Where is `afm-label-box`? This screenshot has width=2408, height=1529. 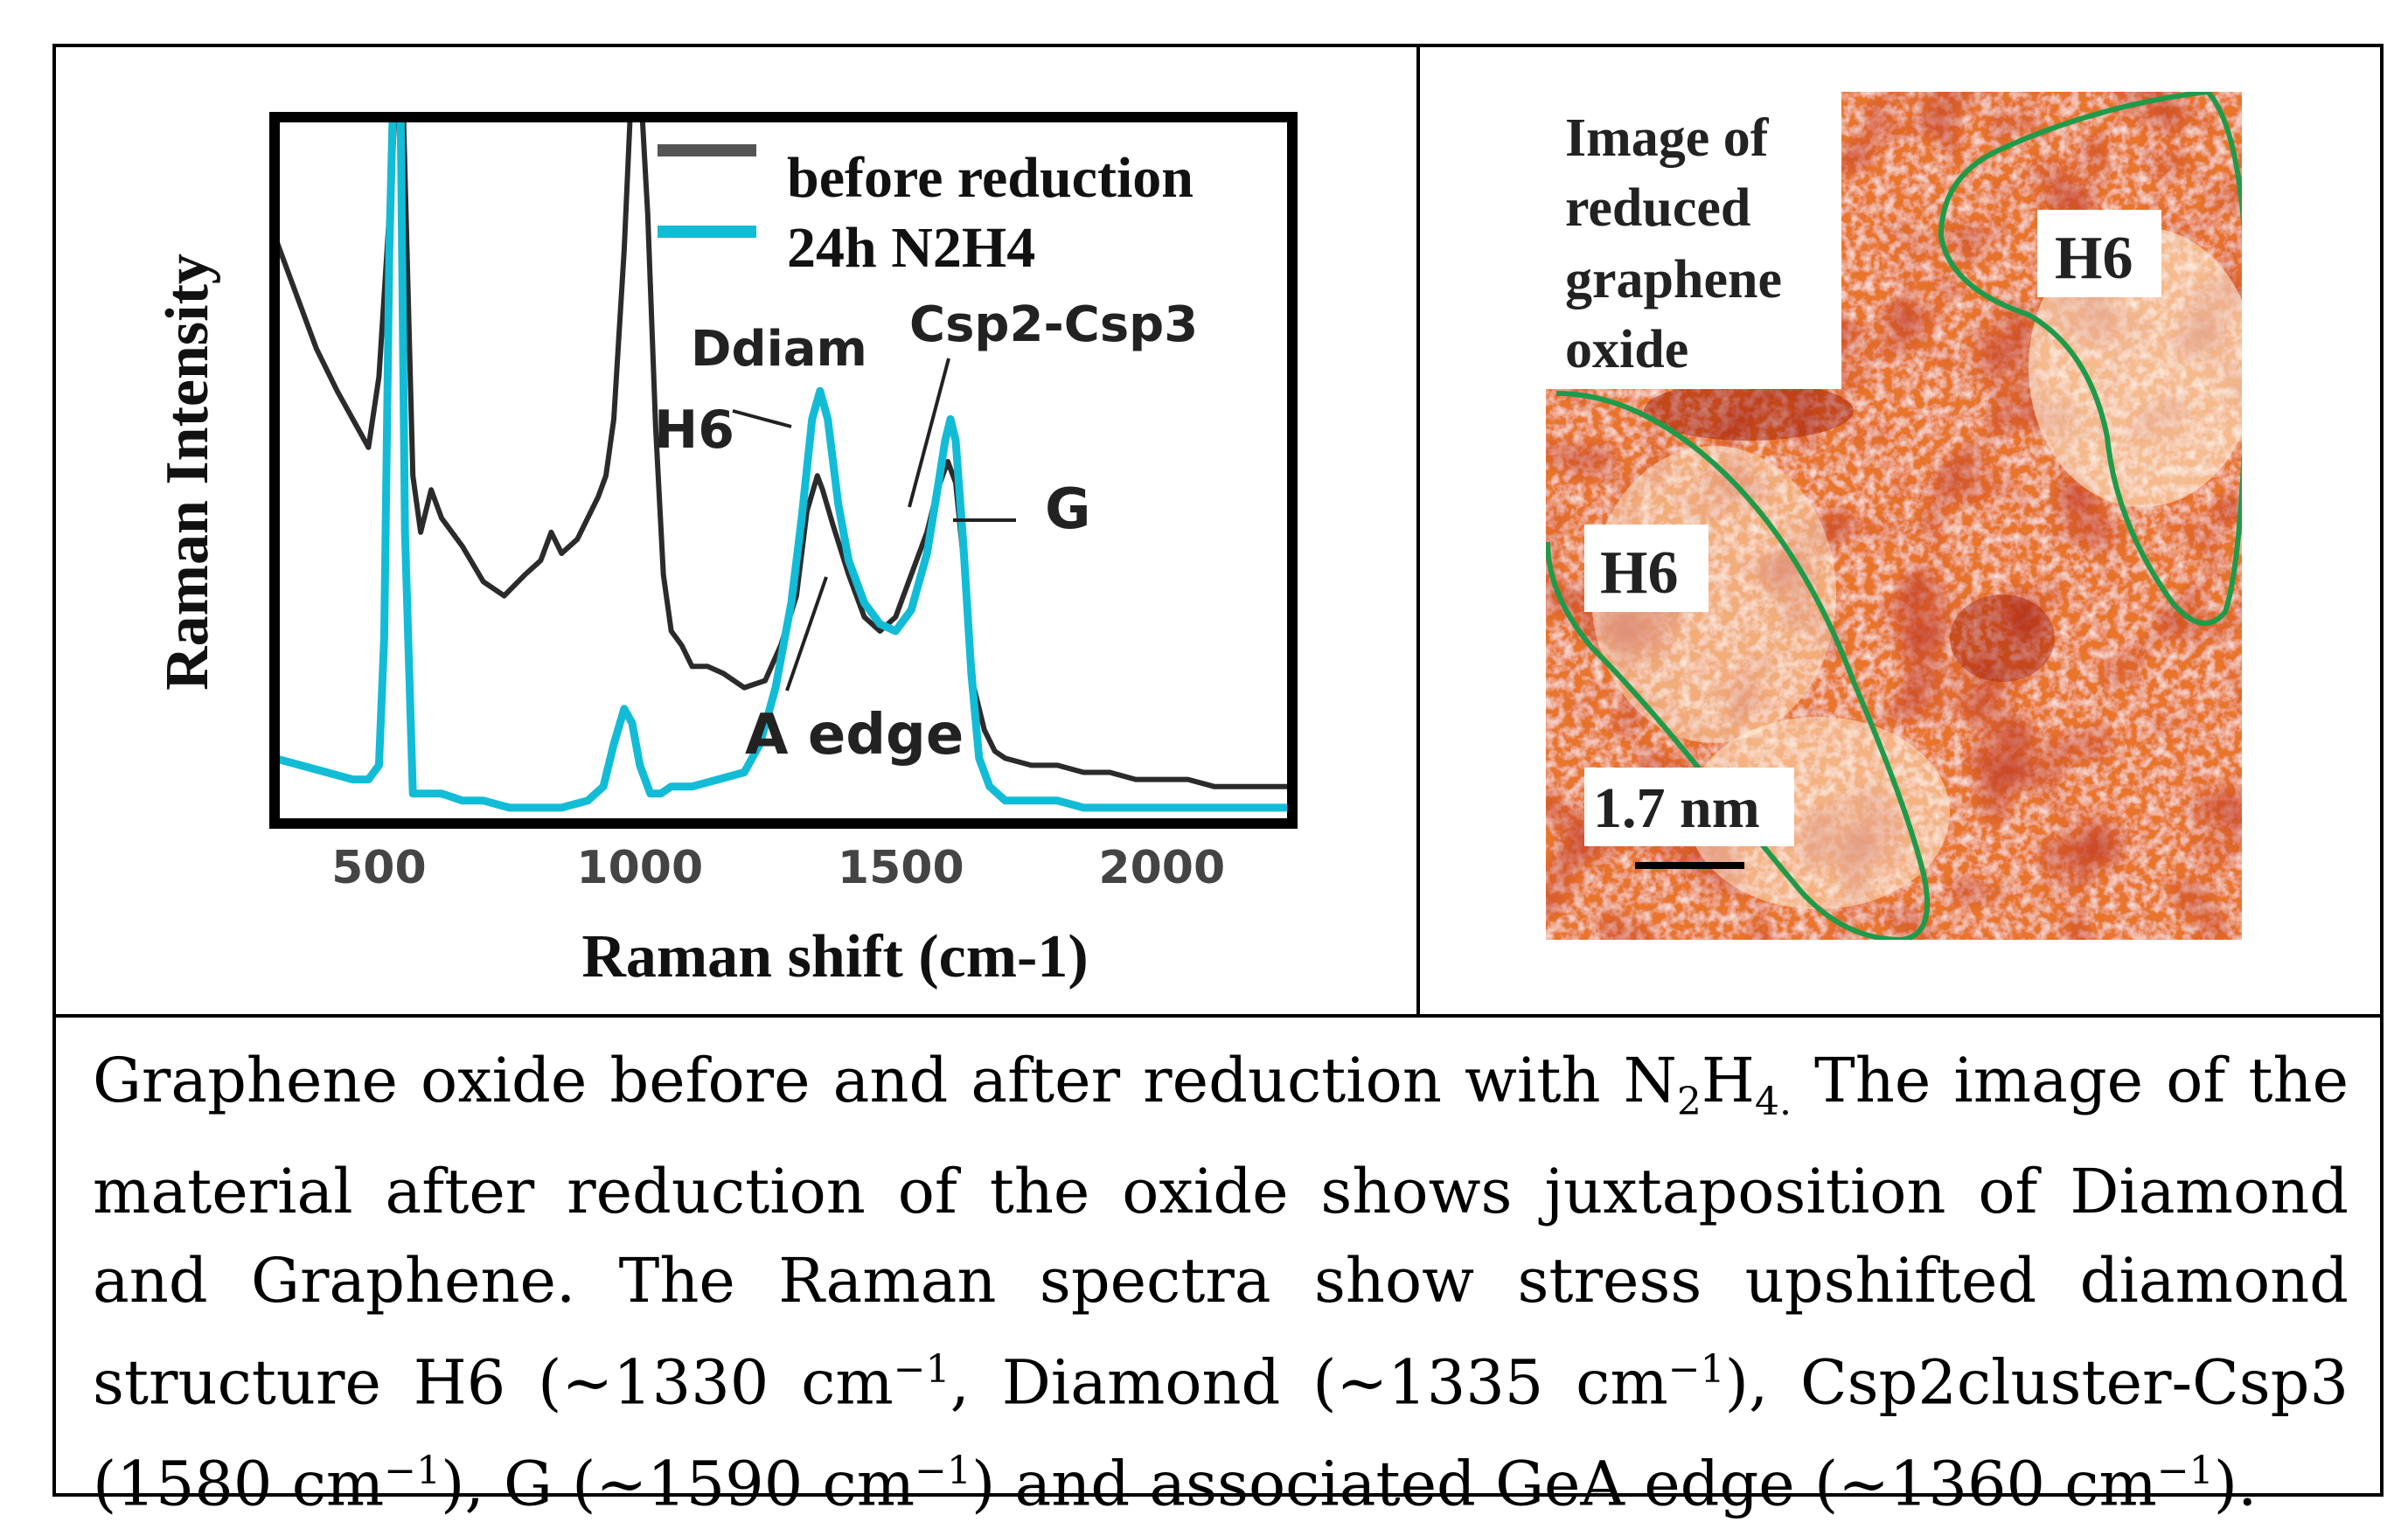 afm-label-box is located at coordinates (1693, 240).